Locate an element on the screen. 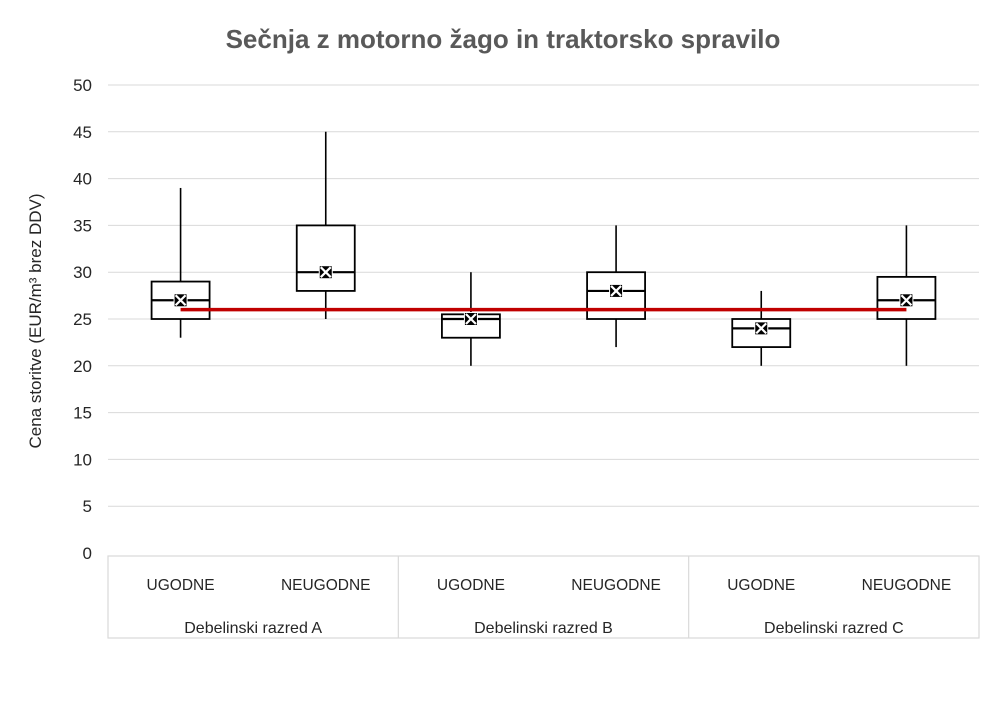 Image resolution: width=1006 pixels, height=720 pixels. group-label: Debelinski razred B is located at coordinates (543, 628).